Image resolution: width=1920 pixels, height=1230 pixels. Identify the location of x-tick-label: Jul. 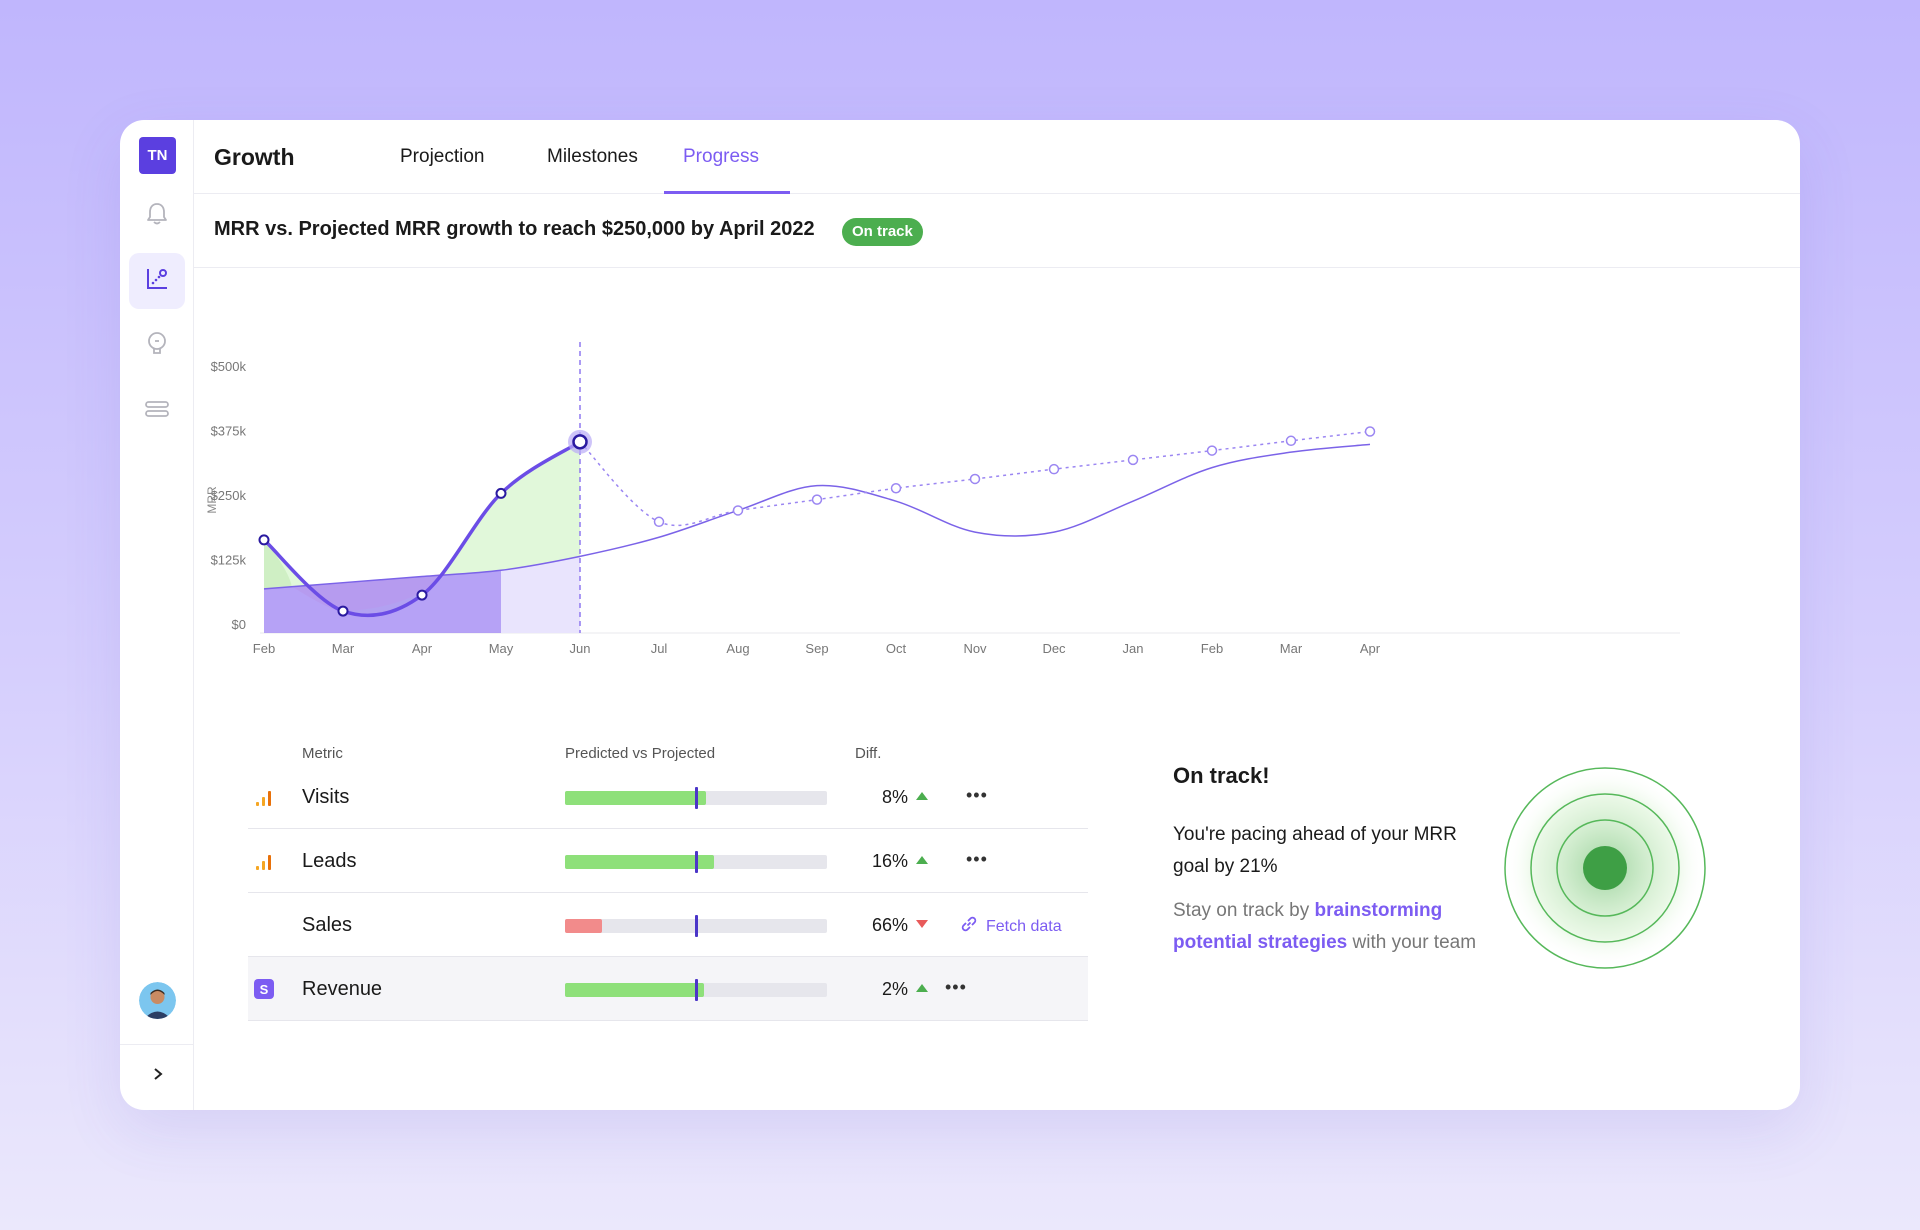
(659, 648).